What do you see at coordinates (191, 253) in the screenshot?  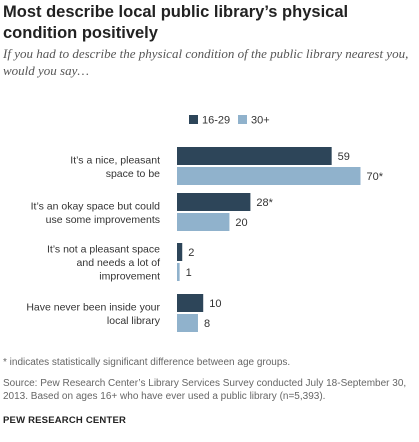 I see `data-label: 2` at bounding box center [191, 253].